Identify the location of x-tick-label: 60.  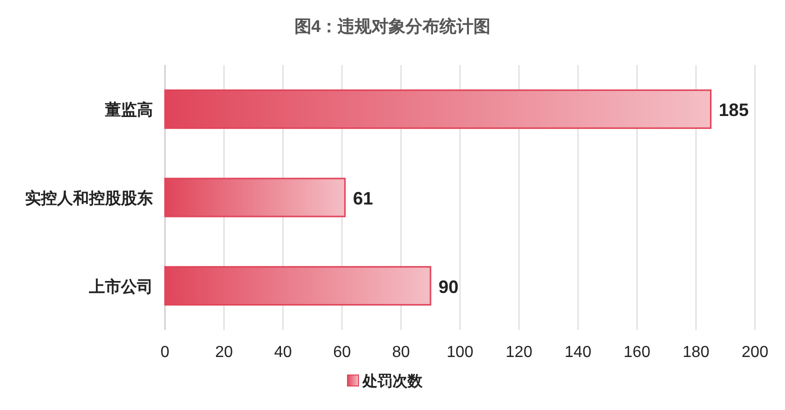
(342, 352).